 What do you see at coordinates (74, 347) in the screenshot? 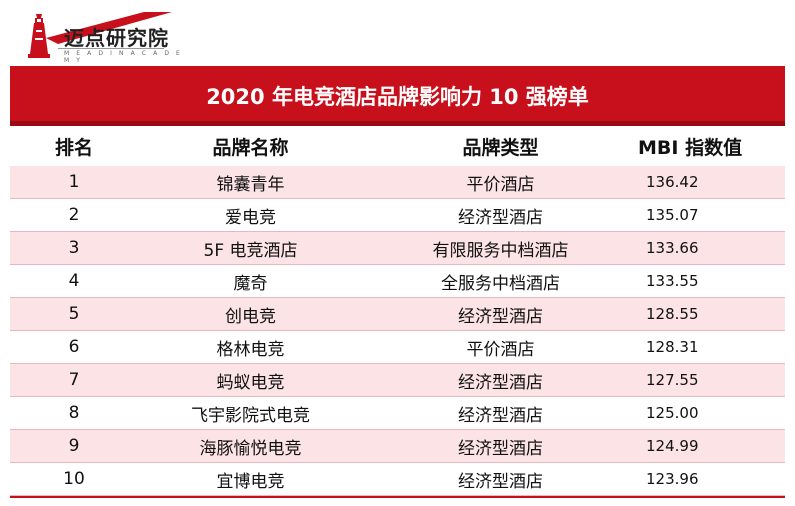
I see `rank-cell: 6` at bounding box center [74, 347].